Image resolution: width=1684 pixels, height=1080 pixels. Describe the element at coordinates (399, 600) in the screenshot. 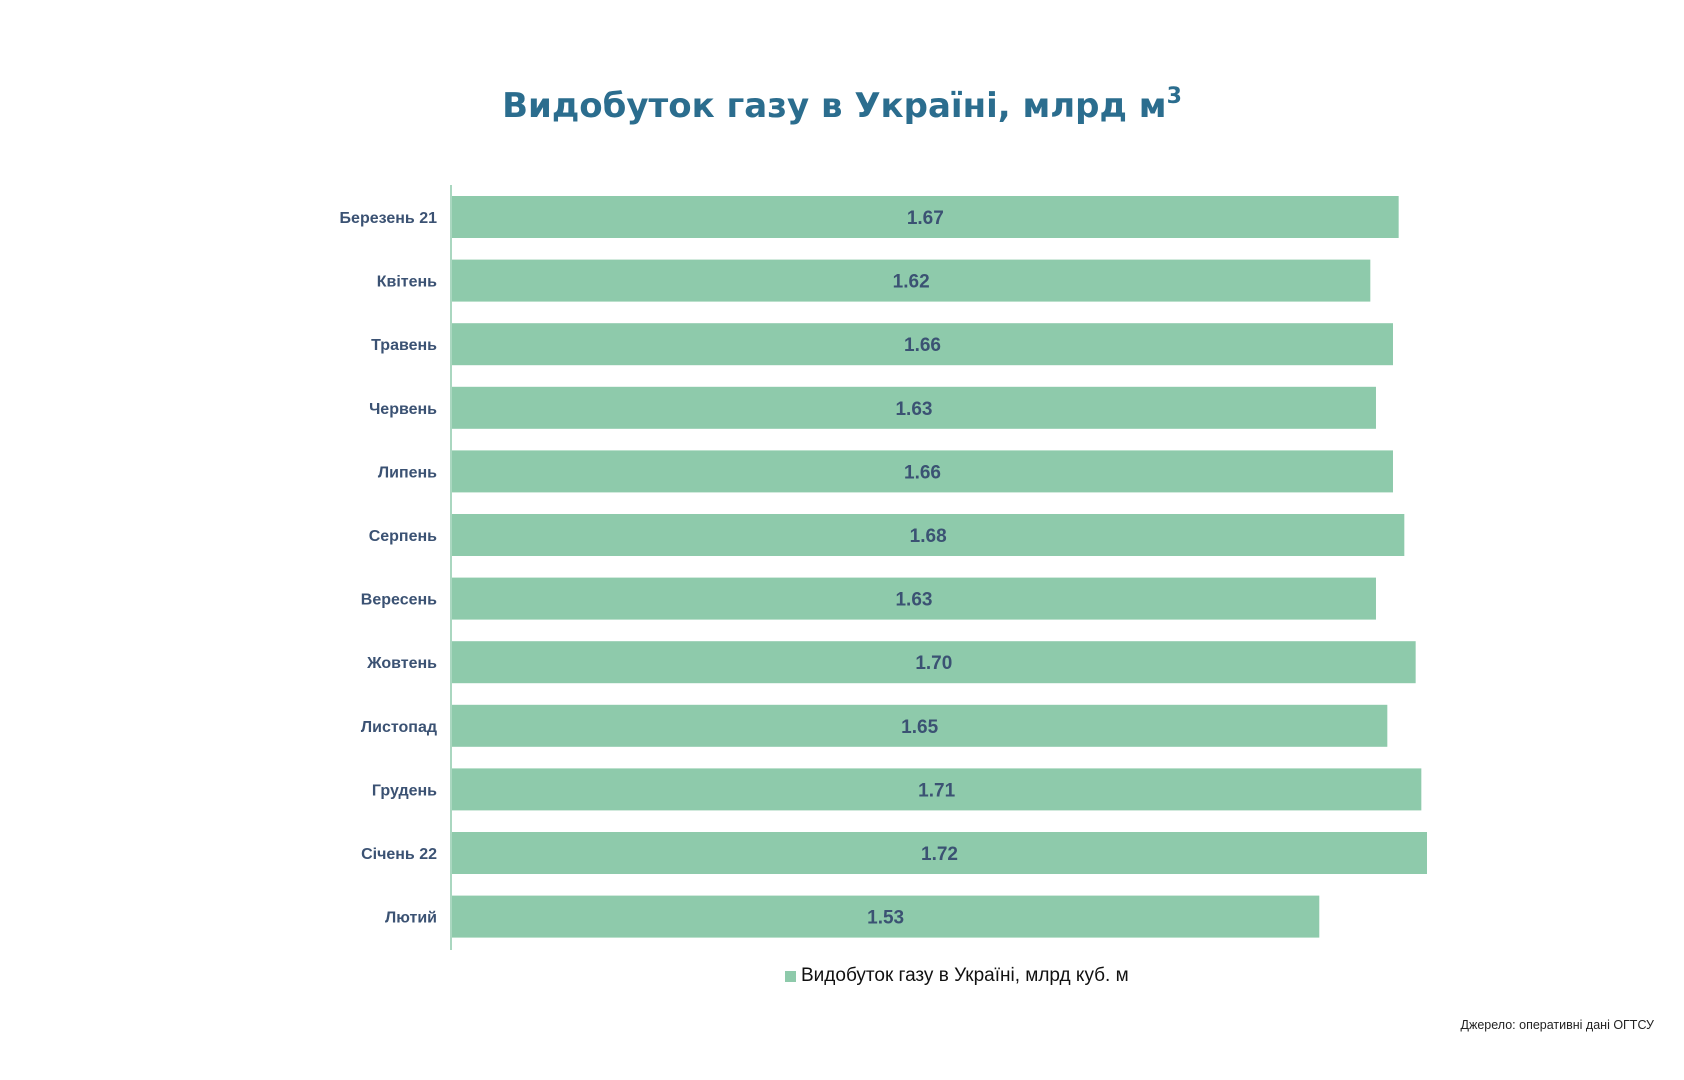

I see `category-label: Вересень` at that location.